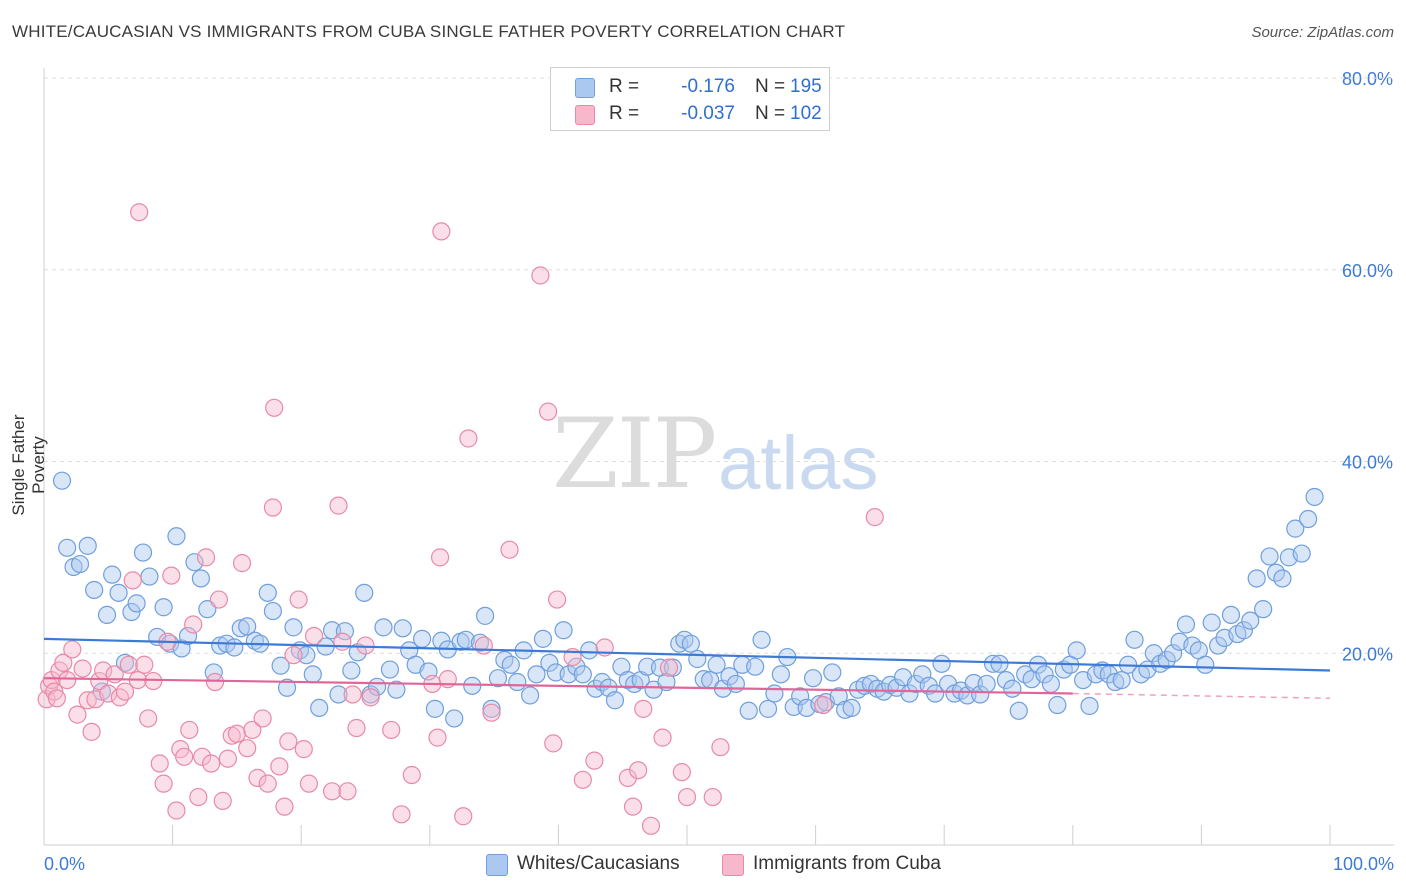  What do you see at coordinates (28, 465) in the screenshot?
I see `y-axis-label: Single Father Poverty` at bounding box center [28, 465].